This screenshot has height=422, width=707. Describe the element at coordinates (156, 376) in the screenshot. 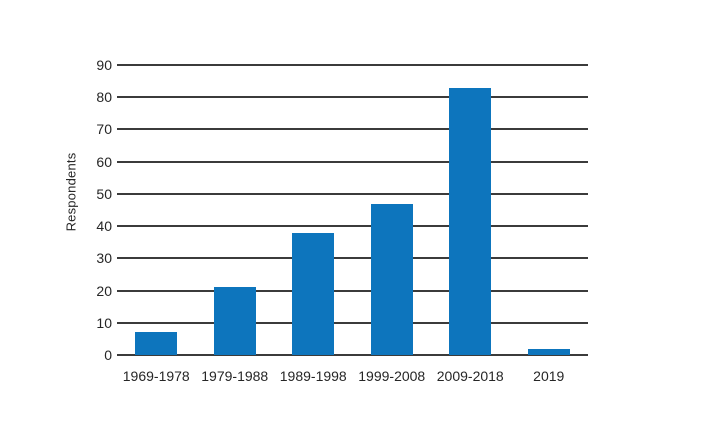

I see `x-axis-label-1969-1978: 1969-1978` at that location.